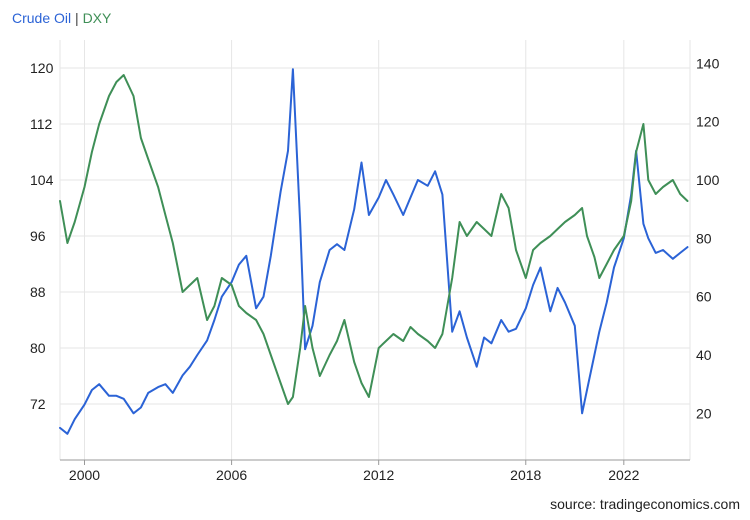 Image resolution: width=750 pixels, height=520 pixels. I want to click on left-tick-label: 120, so click(42, 68).